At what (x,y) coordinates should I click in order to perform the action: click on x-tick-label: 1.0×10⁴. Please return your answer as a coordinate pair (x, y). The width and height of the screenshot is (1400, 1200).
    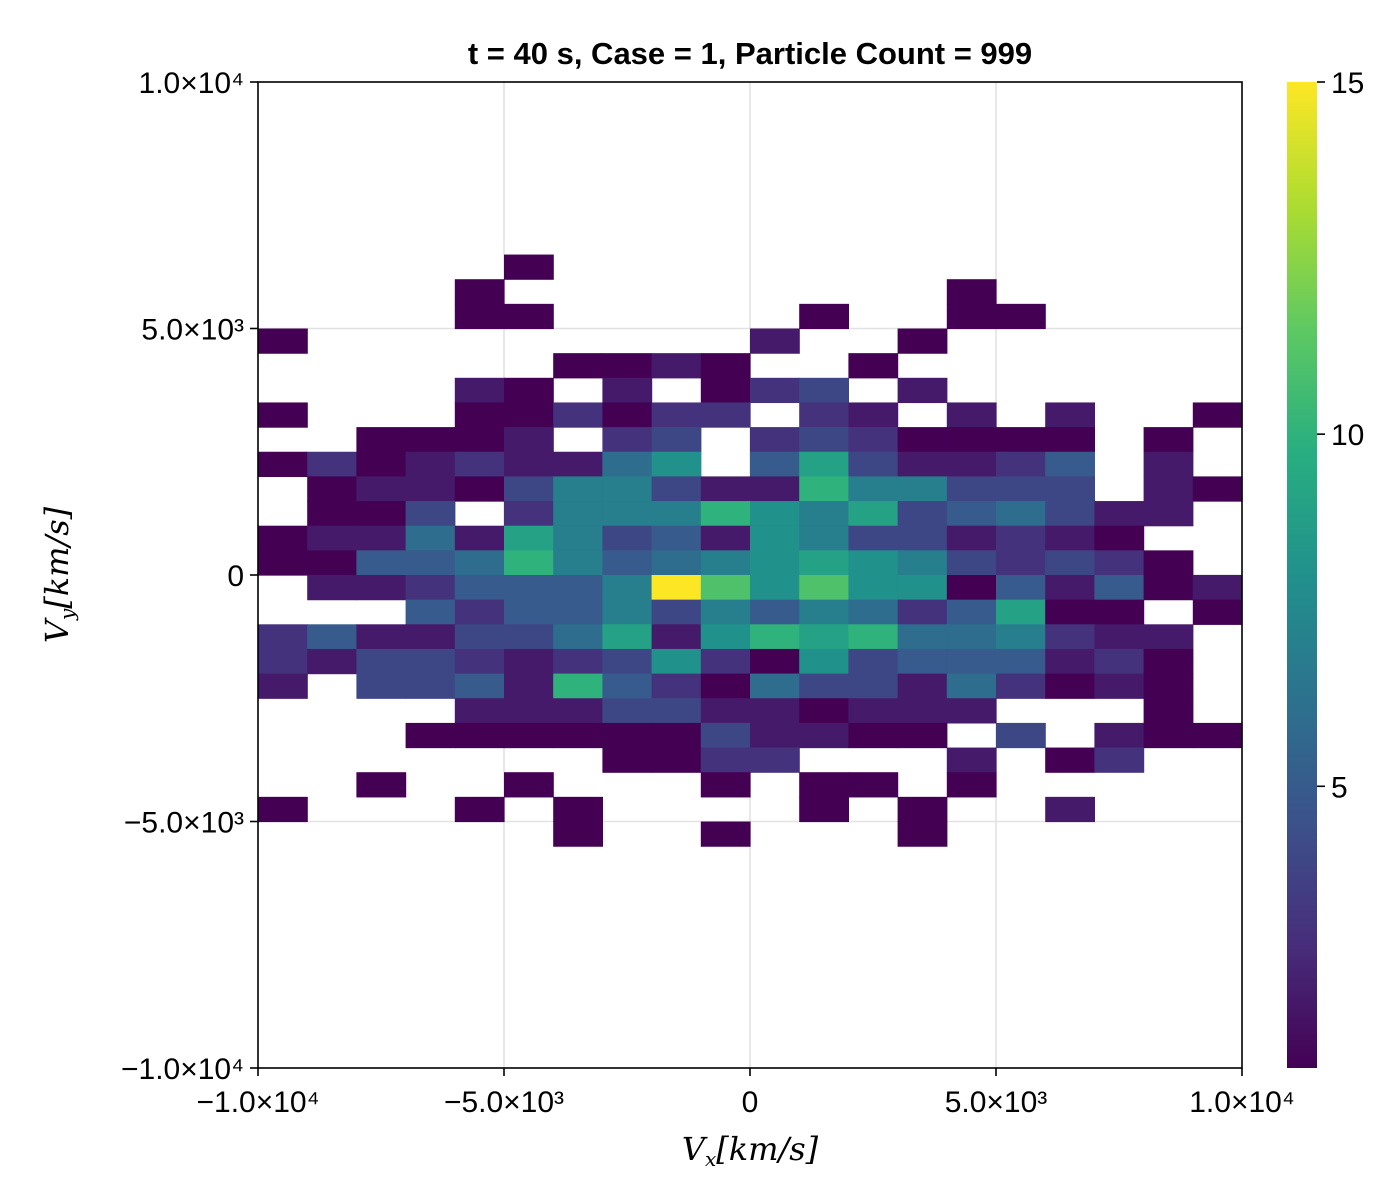
    Looking at the image, I should click on (1241, 1102).